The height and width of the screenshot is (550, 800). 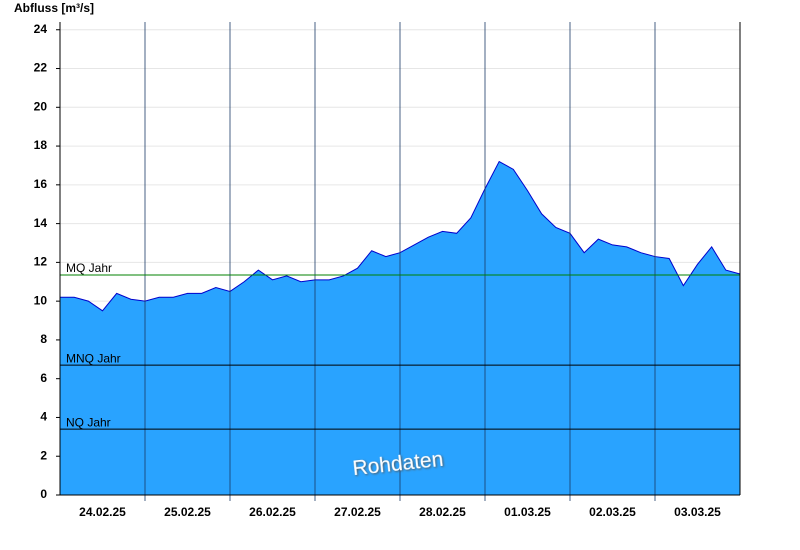 I want to click on x-tick-label: 25.02.25, so click(x=187, y=512).